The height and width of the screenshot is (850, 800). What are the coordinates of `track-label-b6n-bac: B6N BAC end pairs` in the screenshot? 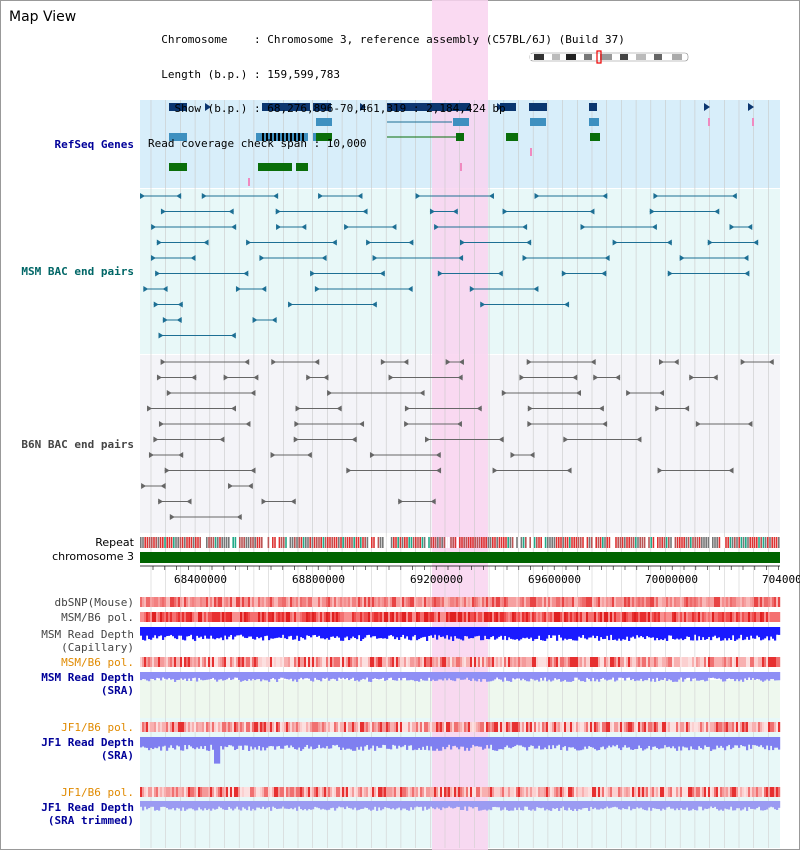 It's located at (77, 444).